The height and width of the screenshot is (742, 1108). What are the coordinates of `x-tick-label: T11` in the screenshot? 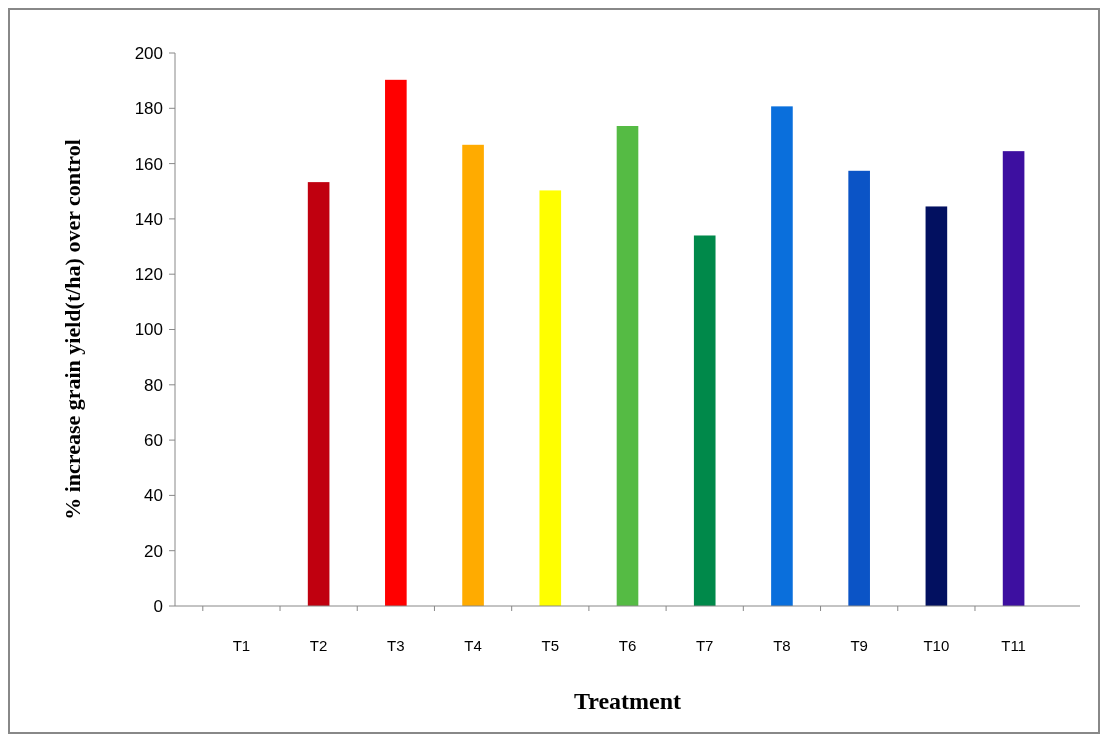 It's located at (1013, 645).